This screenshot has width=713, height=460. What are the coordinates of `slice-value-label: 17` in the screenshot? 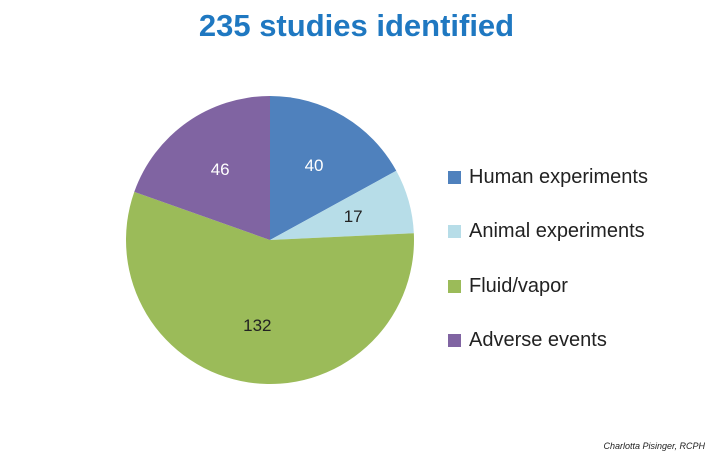 It's located at (353, 216).